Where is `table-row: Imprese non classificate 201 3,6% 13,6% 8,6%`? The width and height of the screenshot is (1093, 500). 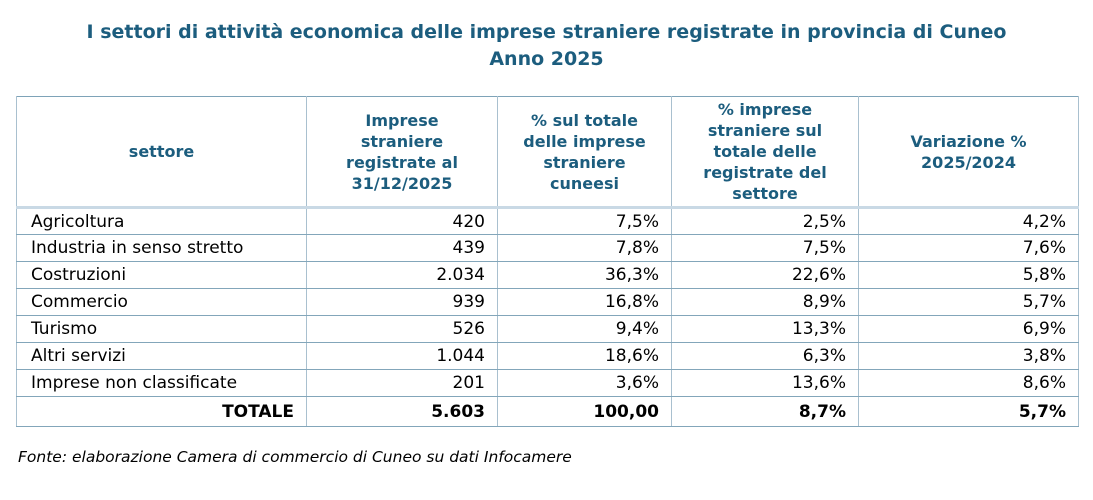 table-row: Imprese non classificate 201 3,6% 13,6% 8,6% is located at coordinates (547, 383).